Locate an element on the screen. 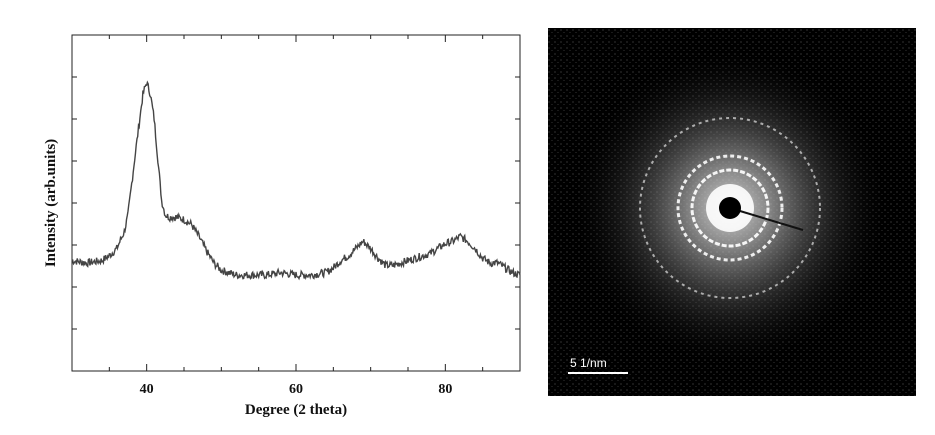 The width and height of the screenshot is (935, 435). diffraction-ring-outer is located at coordinates (730, 208).